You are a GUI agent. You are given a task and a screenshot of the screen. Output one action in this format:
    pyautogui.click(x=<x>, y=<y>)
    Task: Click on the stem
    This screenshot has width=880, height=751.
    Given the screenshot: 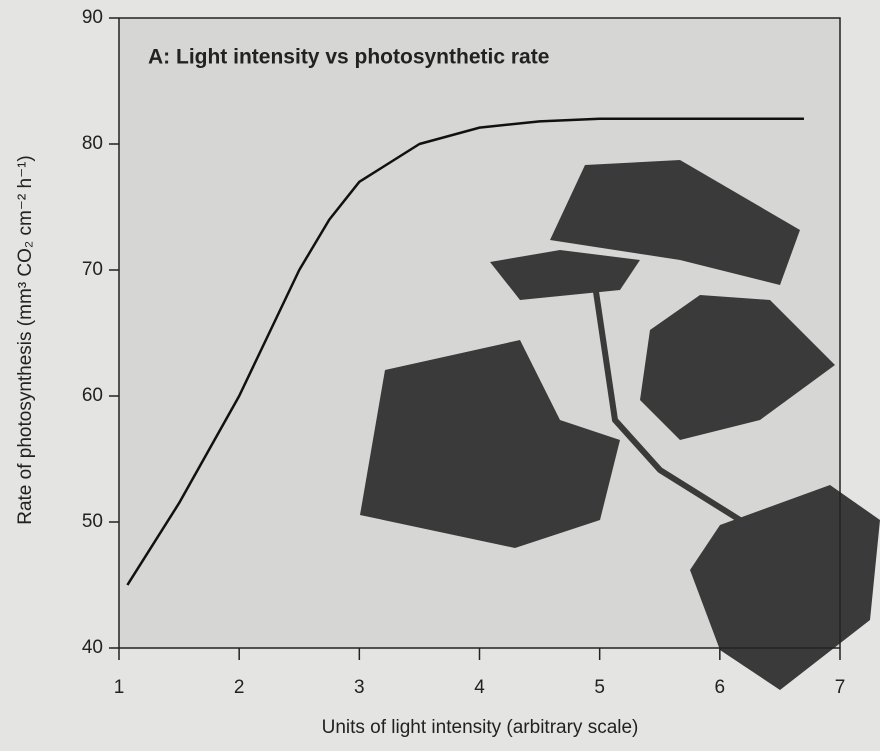 What is the action you would take?
    pyautogui.click(x=667, y=403)
    